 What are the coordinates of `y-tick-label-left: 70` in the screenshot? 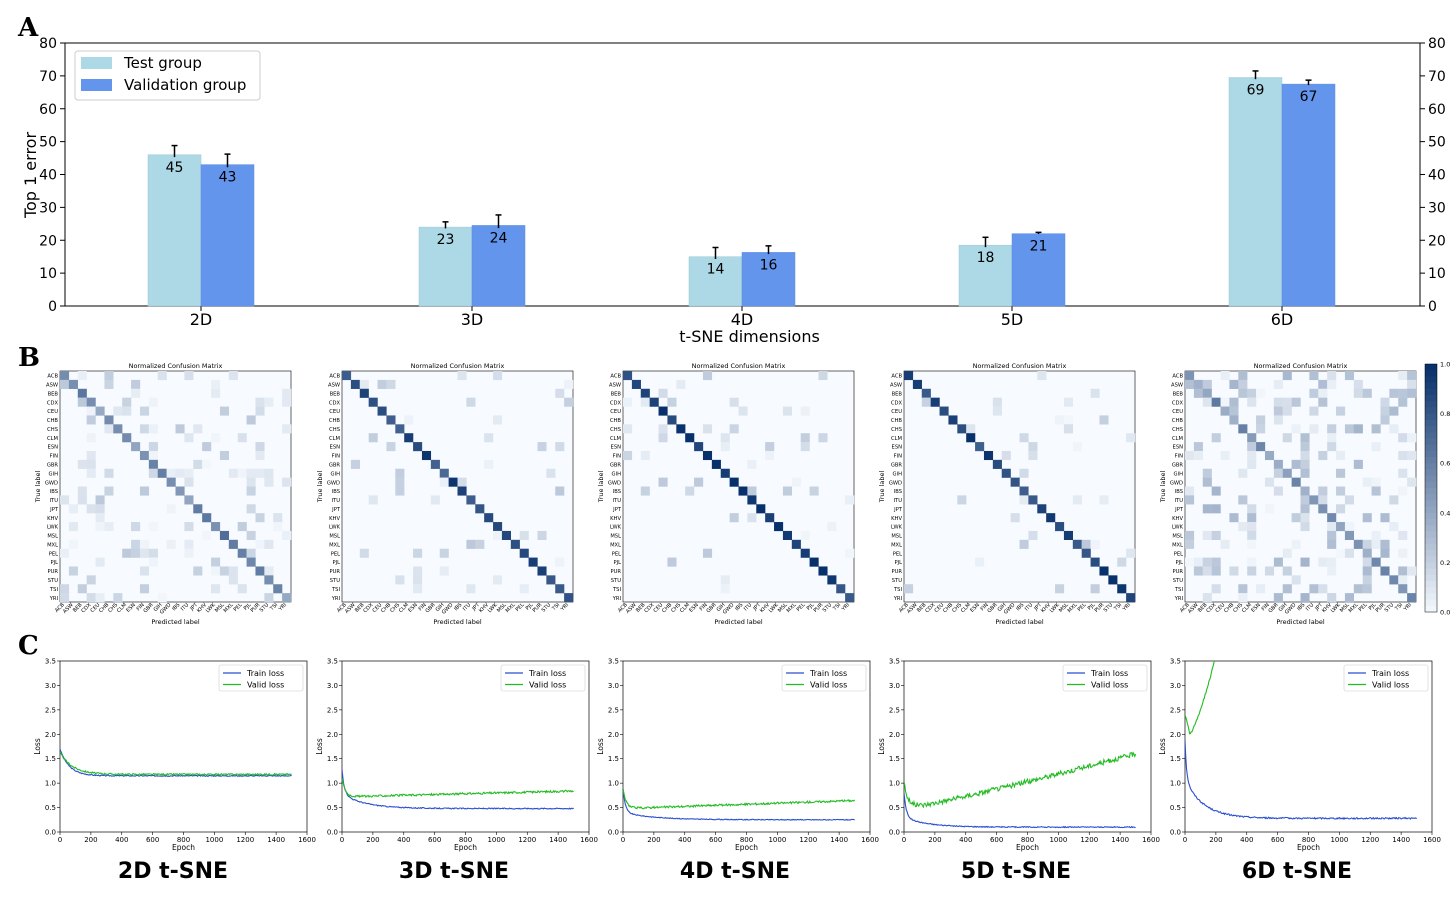 It's located at (48, 77).